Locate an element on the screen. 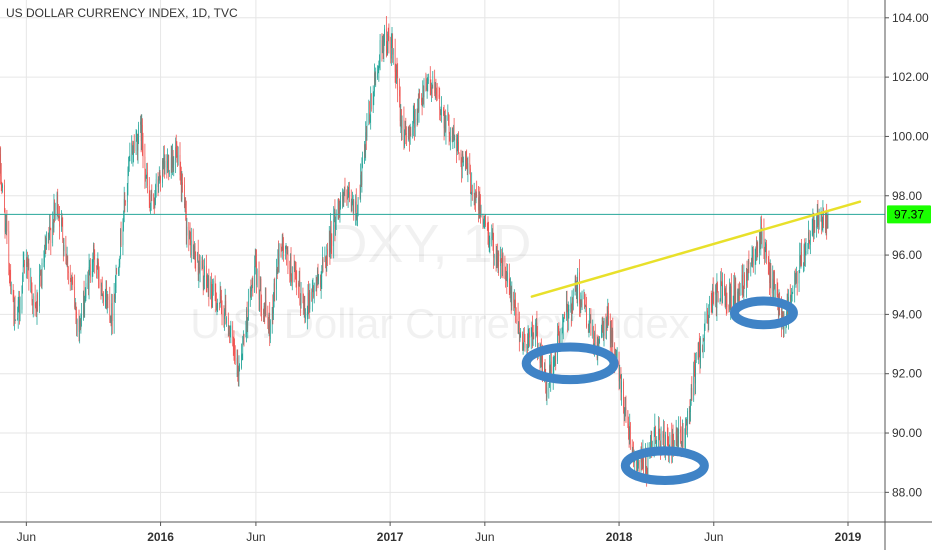  trendline is located at coordinates (696, 249).